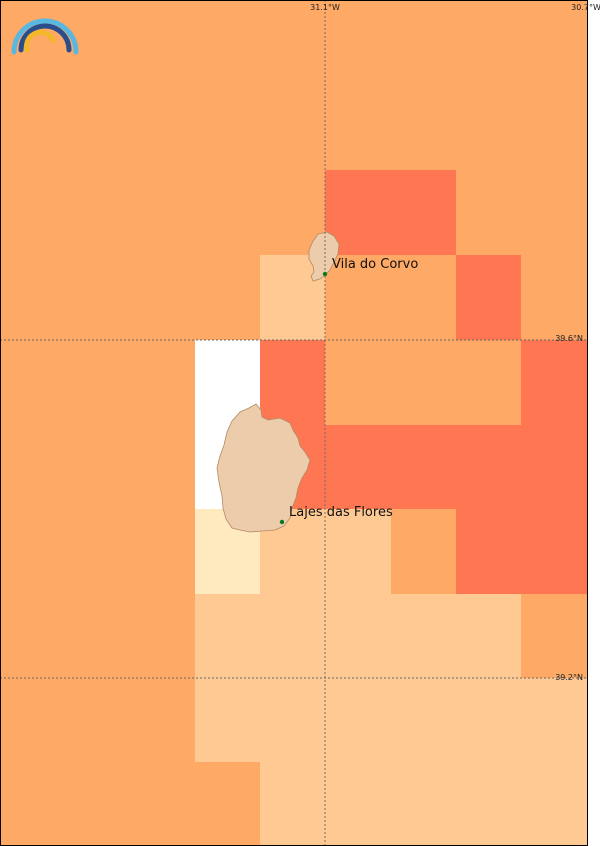 This screenshot has height=846, width=600. I want to click on logo-arc-outer, so click(45, 36).